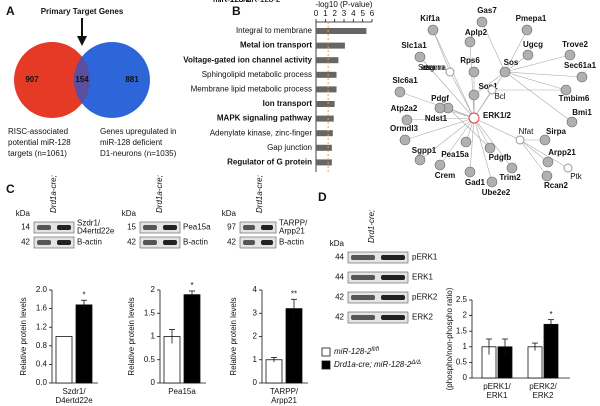  I want to click on panel-label: C, so click(10, 189).